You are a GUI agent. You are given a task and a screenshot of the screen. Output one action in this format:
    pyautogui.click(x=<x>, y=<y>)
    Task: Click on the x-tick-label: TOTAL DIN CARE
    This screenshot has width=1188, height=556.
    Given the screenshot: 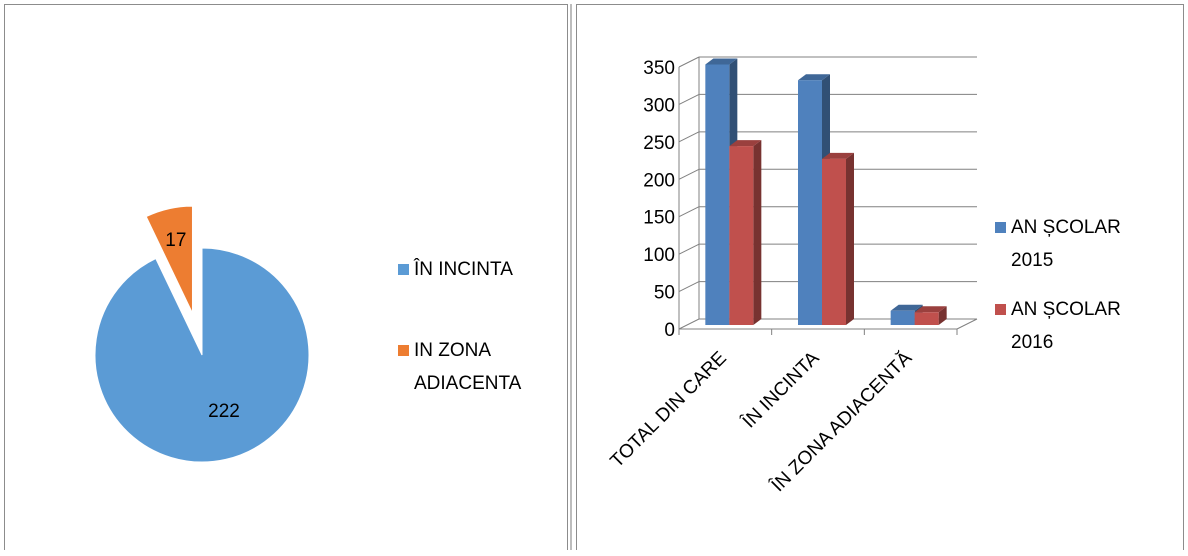 What is the action you would take?
    pyautogui.click(x=669, y=410)
    